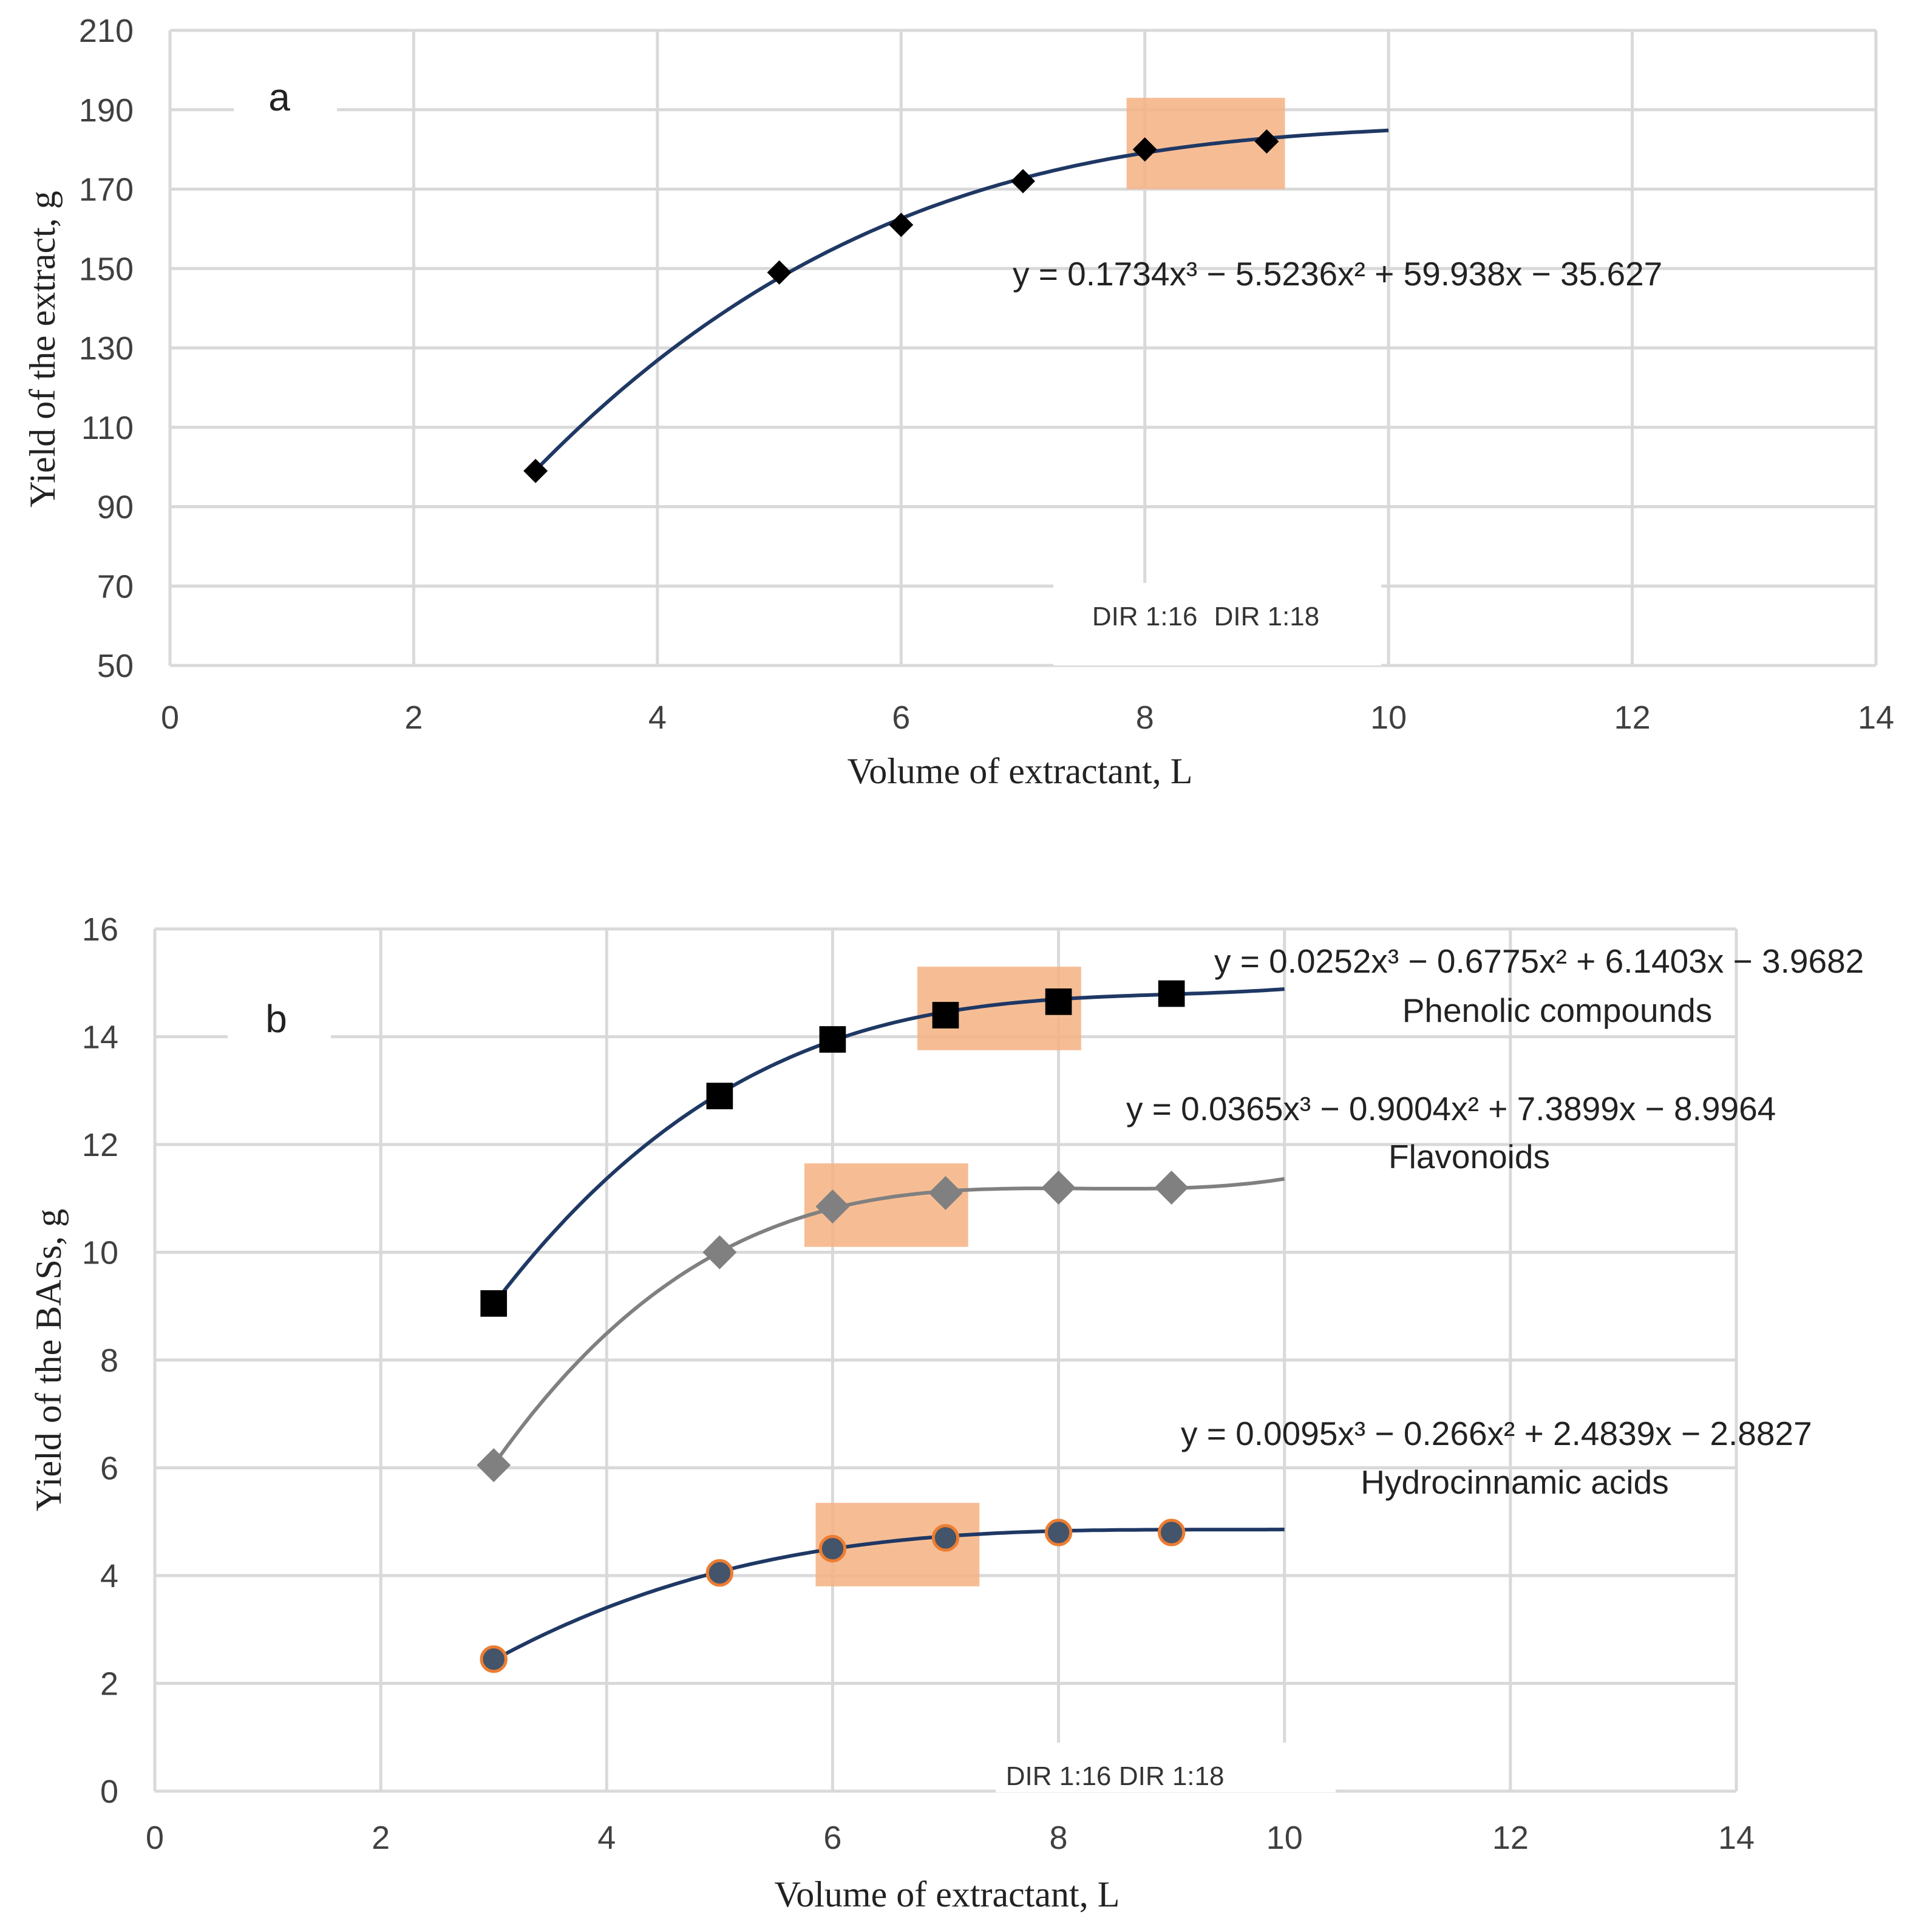 This screenshot has width=1913, height=1932. What do you see at coordinates (279, 97) in the screenshot?
I see `panel-a-label: a` at bounding box center [279, 97].